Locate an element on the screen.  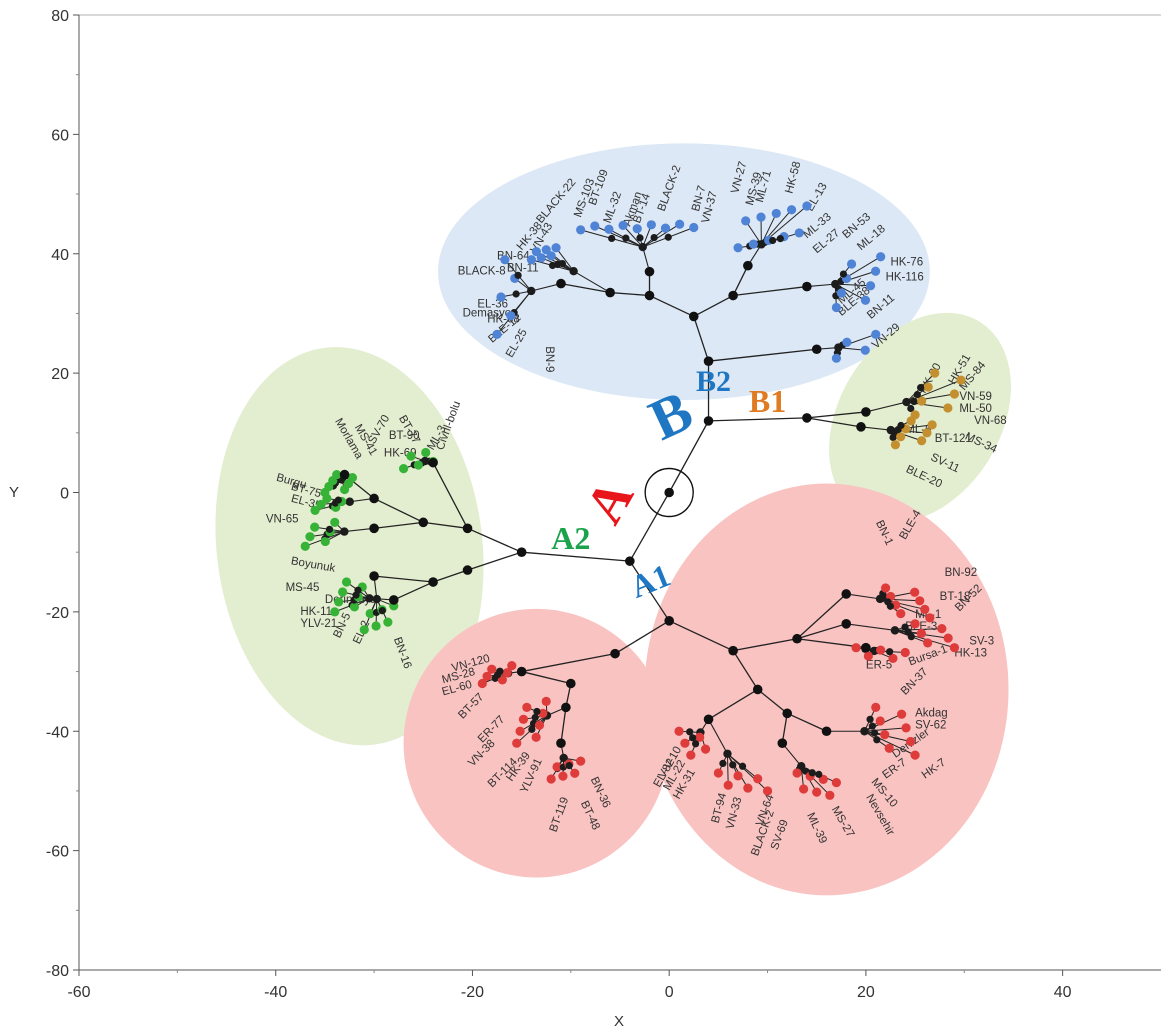
node-a2a1 is located at coordinates (423, 523).